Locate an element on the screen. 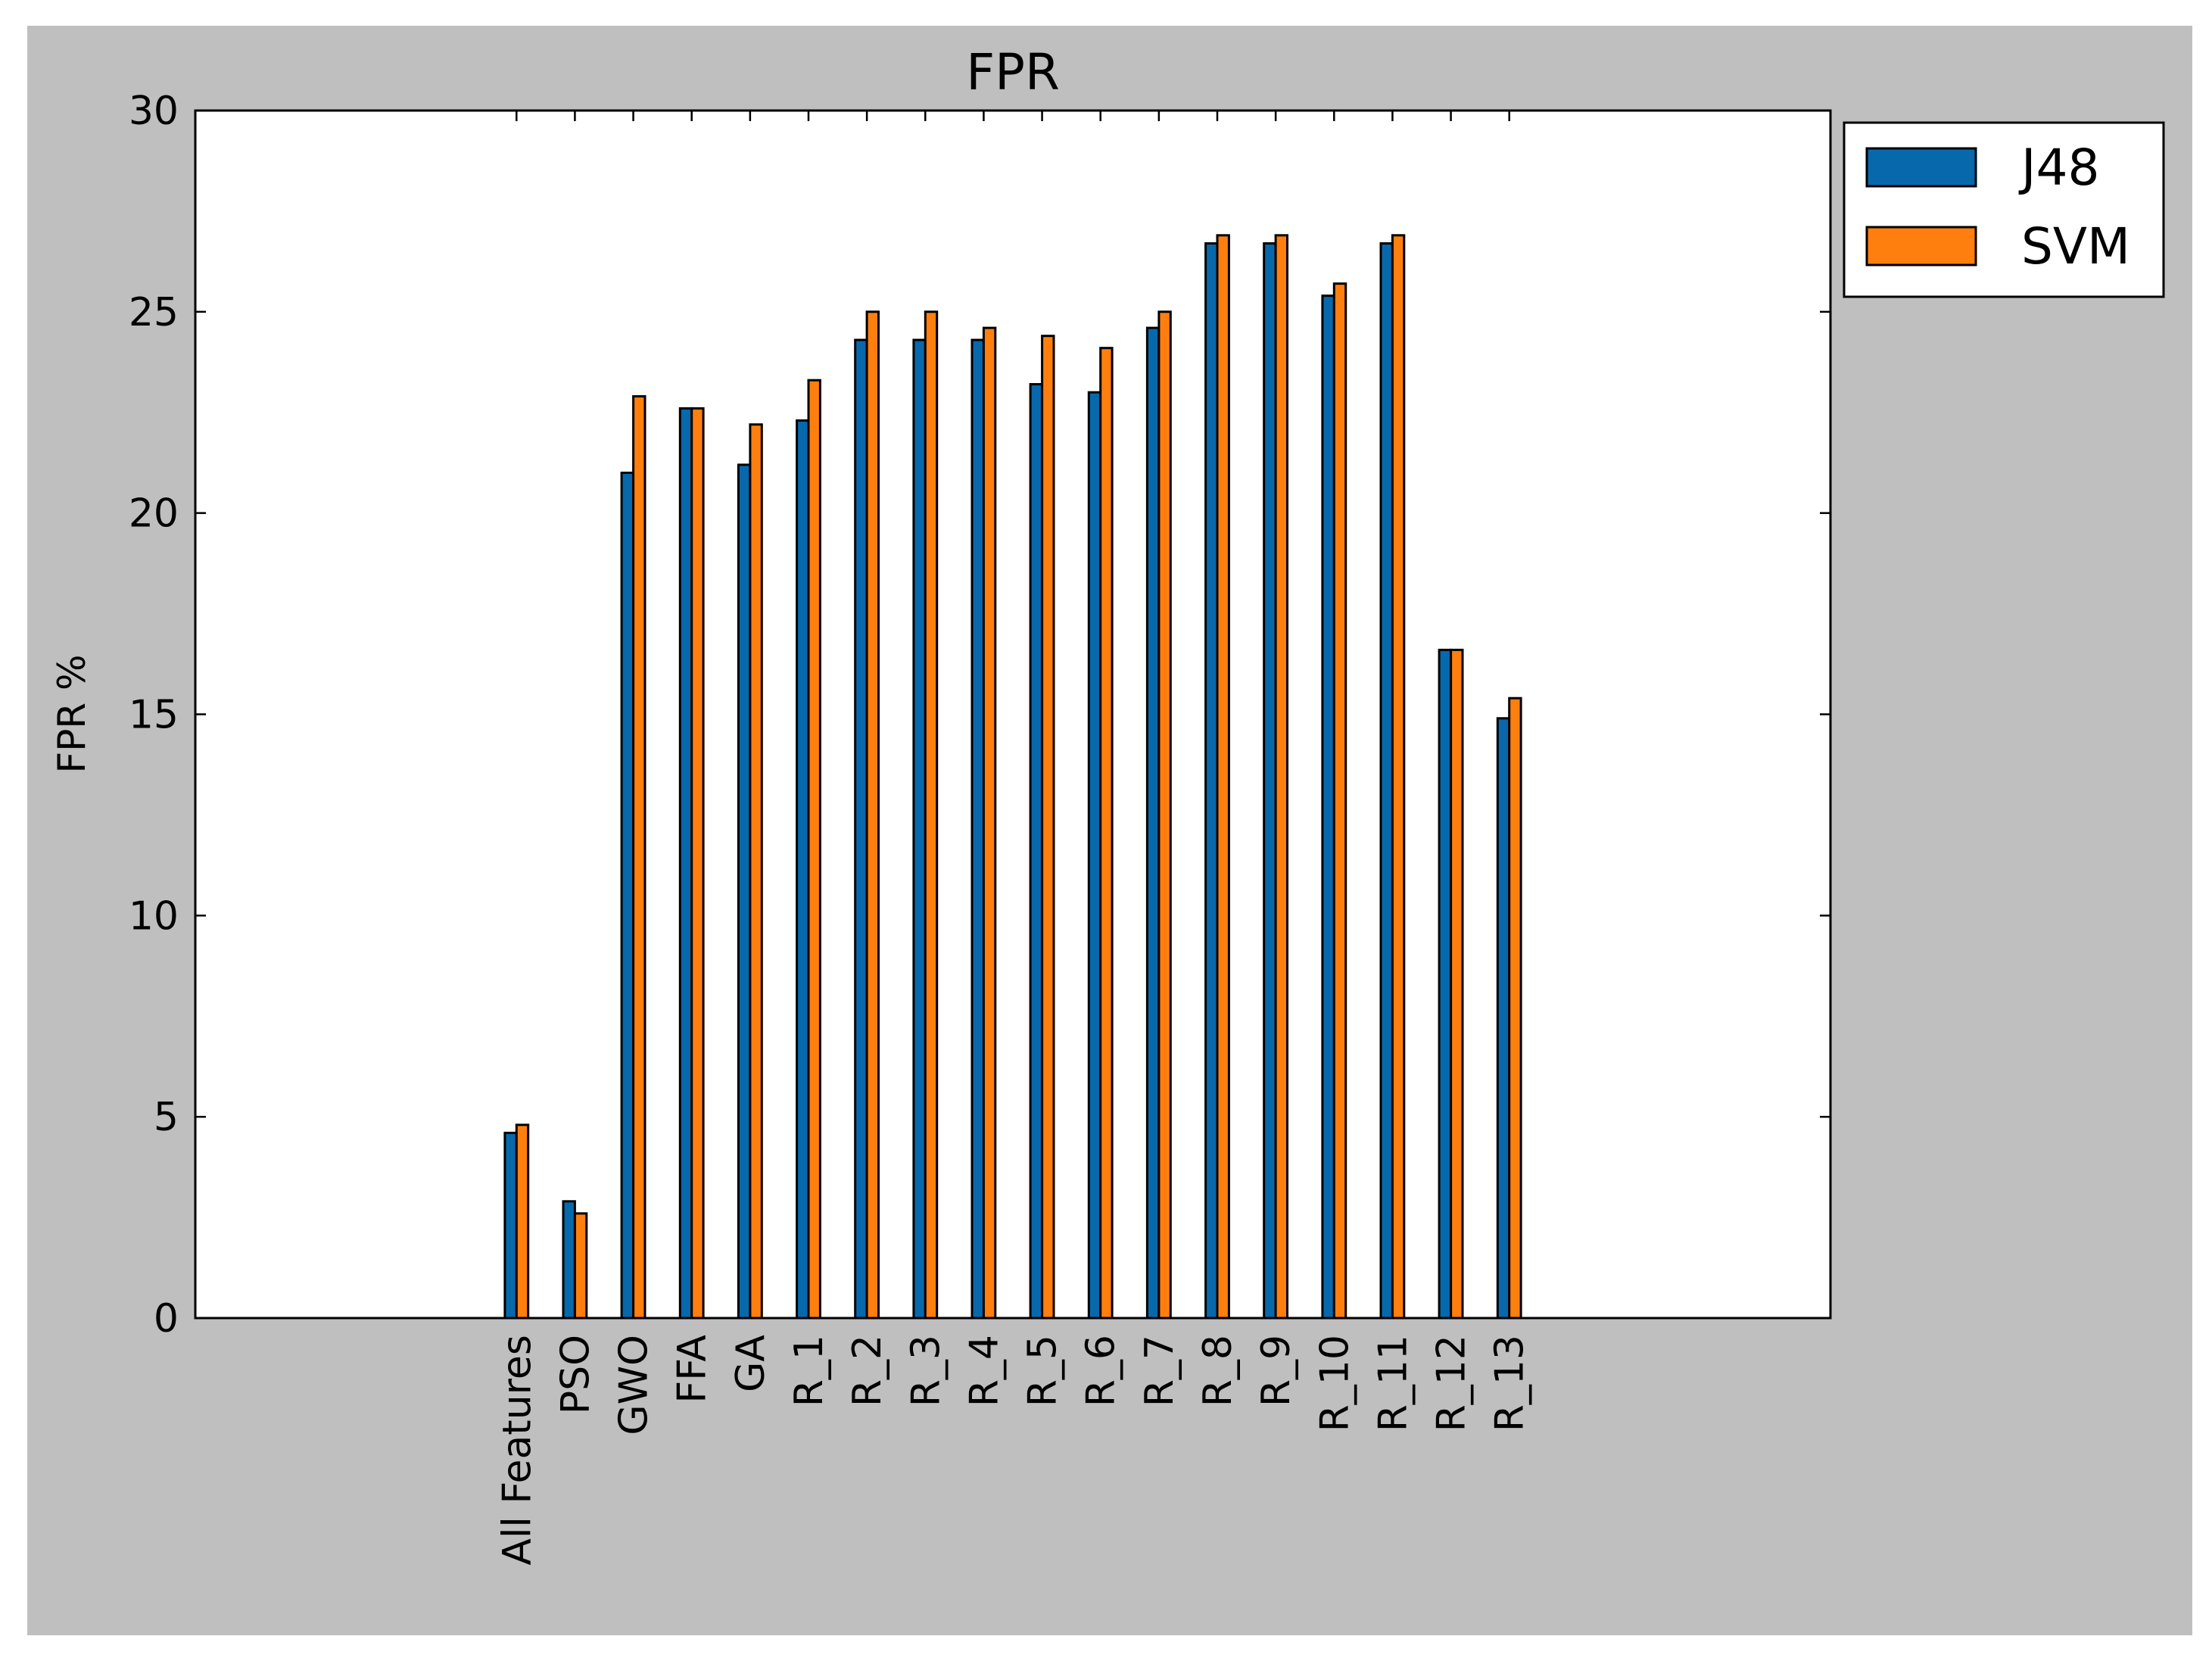 This screenshot has height=1658, width=2212. x-tick-label-r-1: R_1 is located at coordinates (809, 1371).